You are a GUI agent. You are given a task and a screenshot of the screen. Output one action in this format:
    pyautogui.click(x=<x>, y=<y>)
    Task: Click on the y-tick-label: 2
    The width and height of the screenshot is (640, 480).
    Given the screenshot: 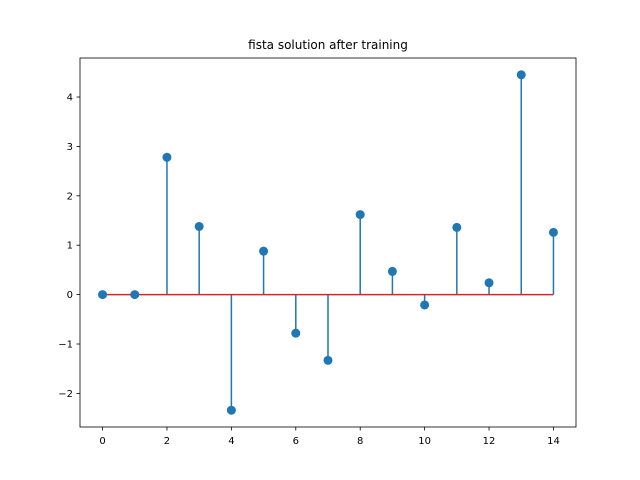 What is the action you would take?
    pyautogui.click(x=70, y=196)
    